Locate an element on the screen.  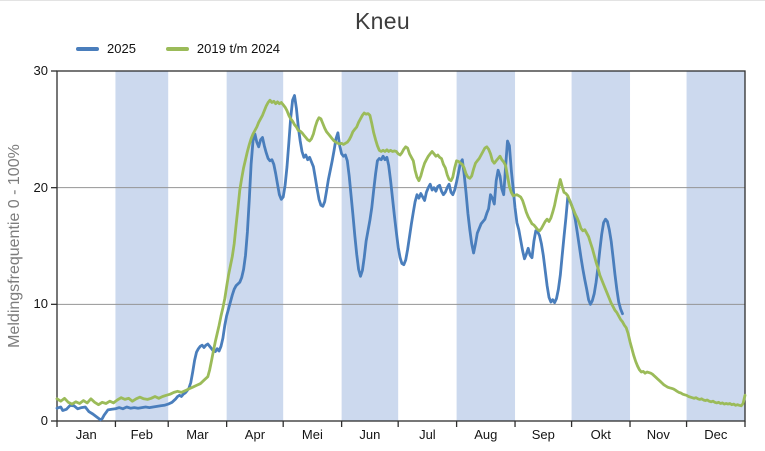
month-label-mar: Mar is located at coordinates (197, 434).